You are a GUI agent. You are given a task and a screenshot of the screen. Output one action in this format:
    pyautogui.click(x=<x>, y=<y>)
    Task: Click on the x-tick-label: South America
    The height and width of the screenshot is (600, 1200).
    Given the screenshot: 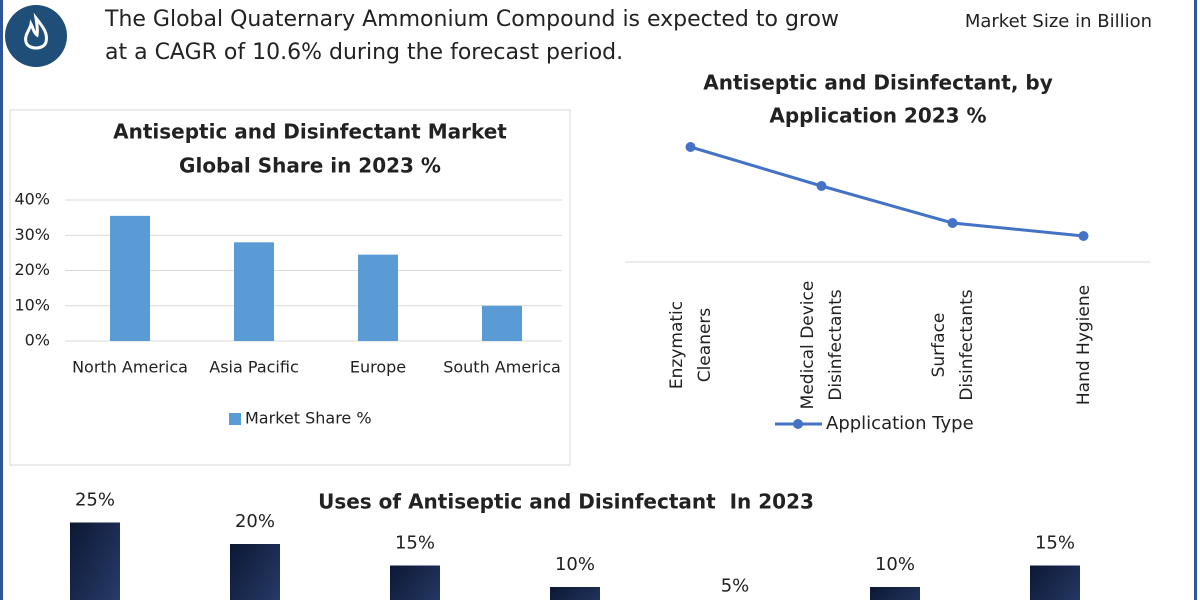 What is the action you would take?
    pyautogui.click(x=502, y=367)
    